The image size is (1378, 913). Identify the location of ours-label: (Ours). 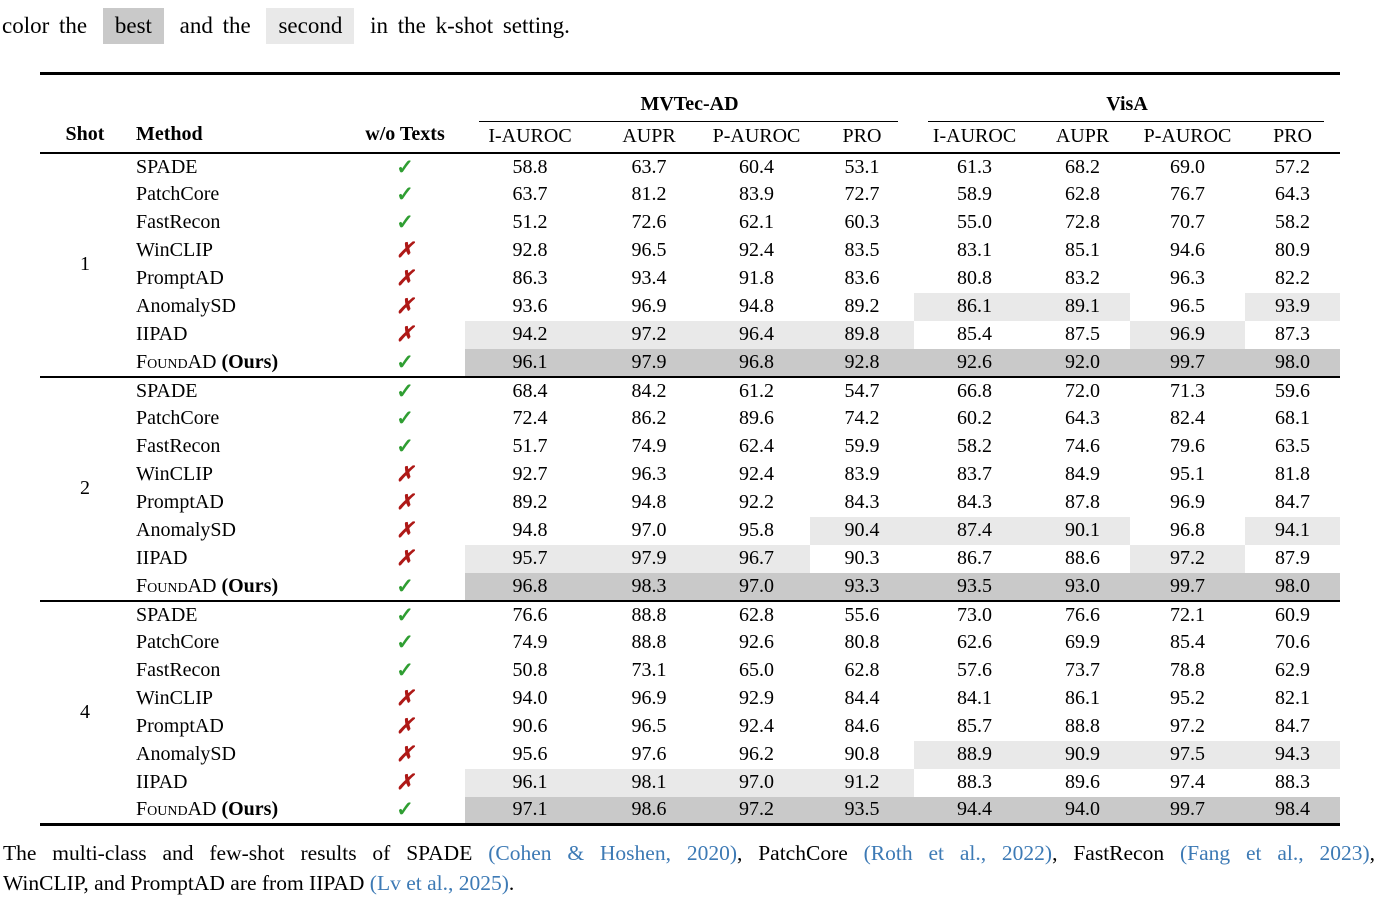
(247, 585).